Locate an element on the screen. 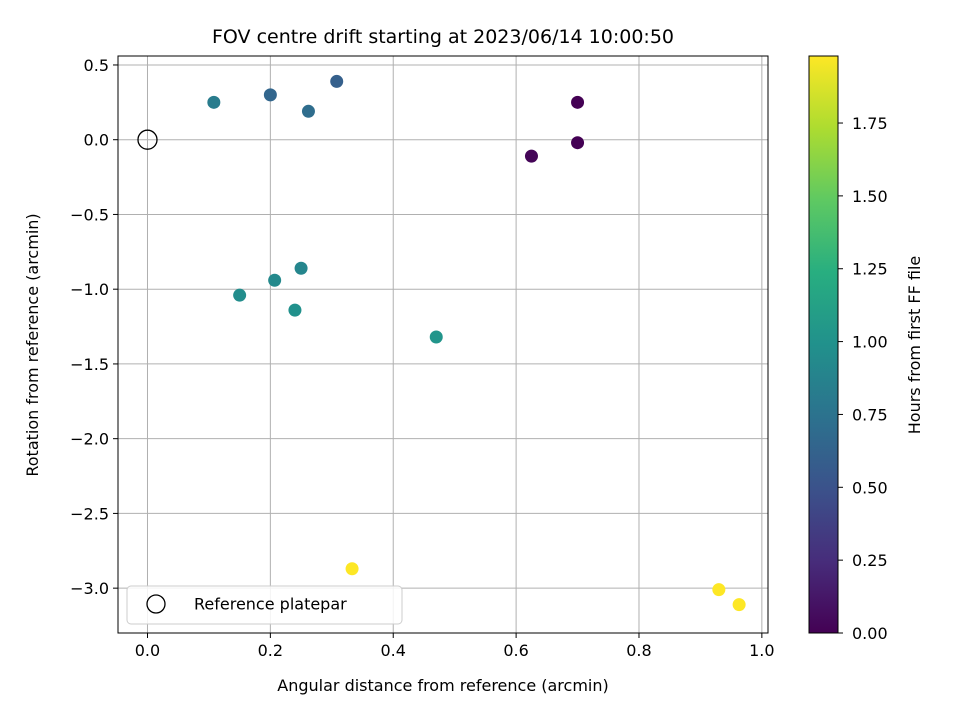 The image size is (960, 720). x-tick-label: 0.8 is located at coordinates (638, 650).